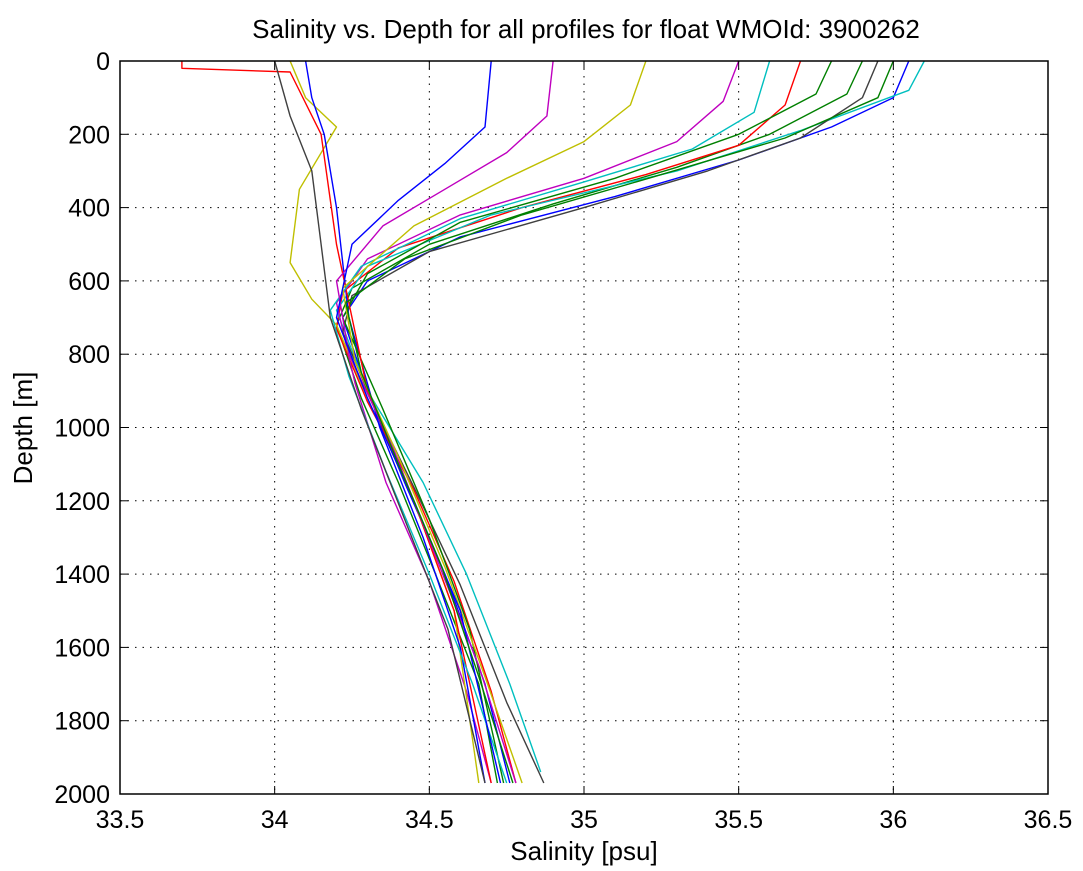 The height and width of the screenshot is (871, 1083). Describe the element at coordinates (82, 575) in the screenshot. I see `y-tick-label: 1400` at that location.